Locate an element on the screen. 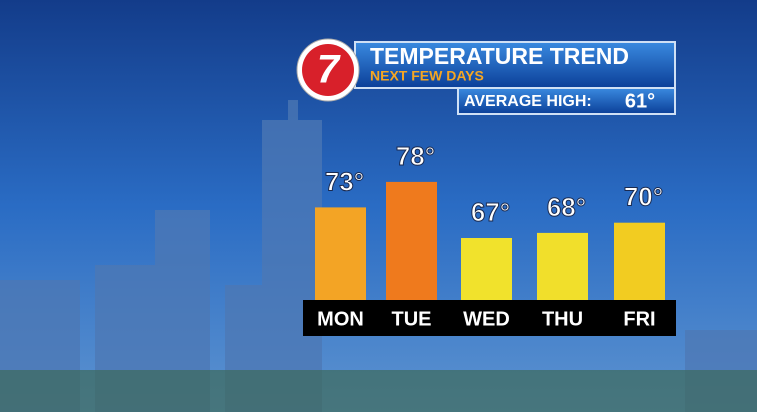  value-label: 78° is located at coordinates (415, 156).